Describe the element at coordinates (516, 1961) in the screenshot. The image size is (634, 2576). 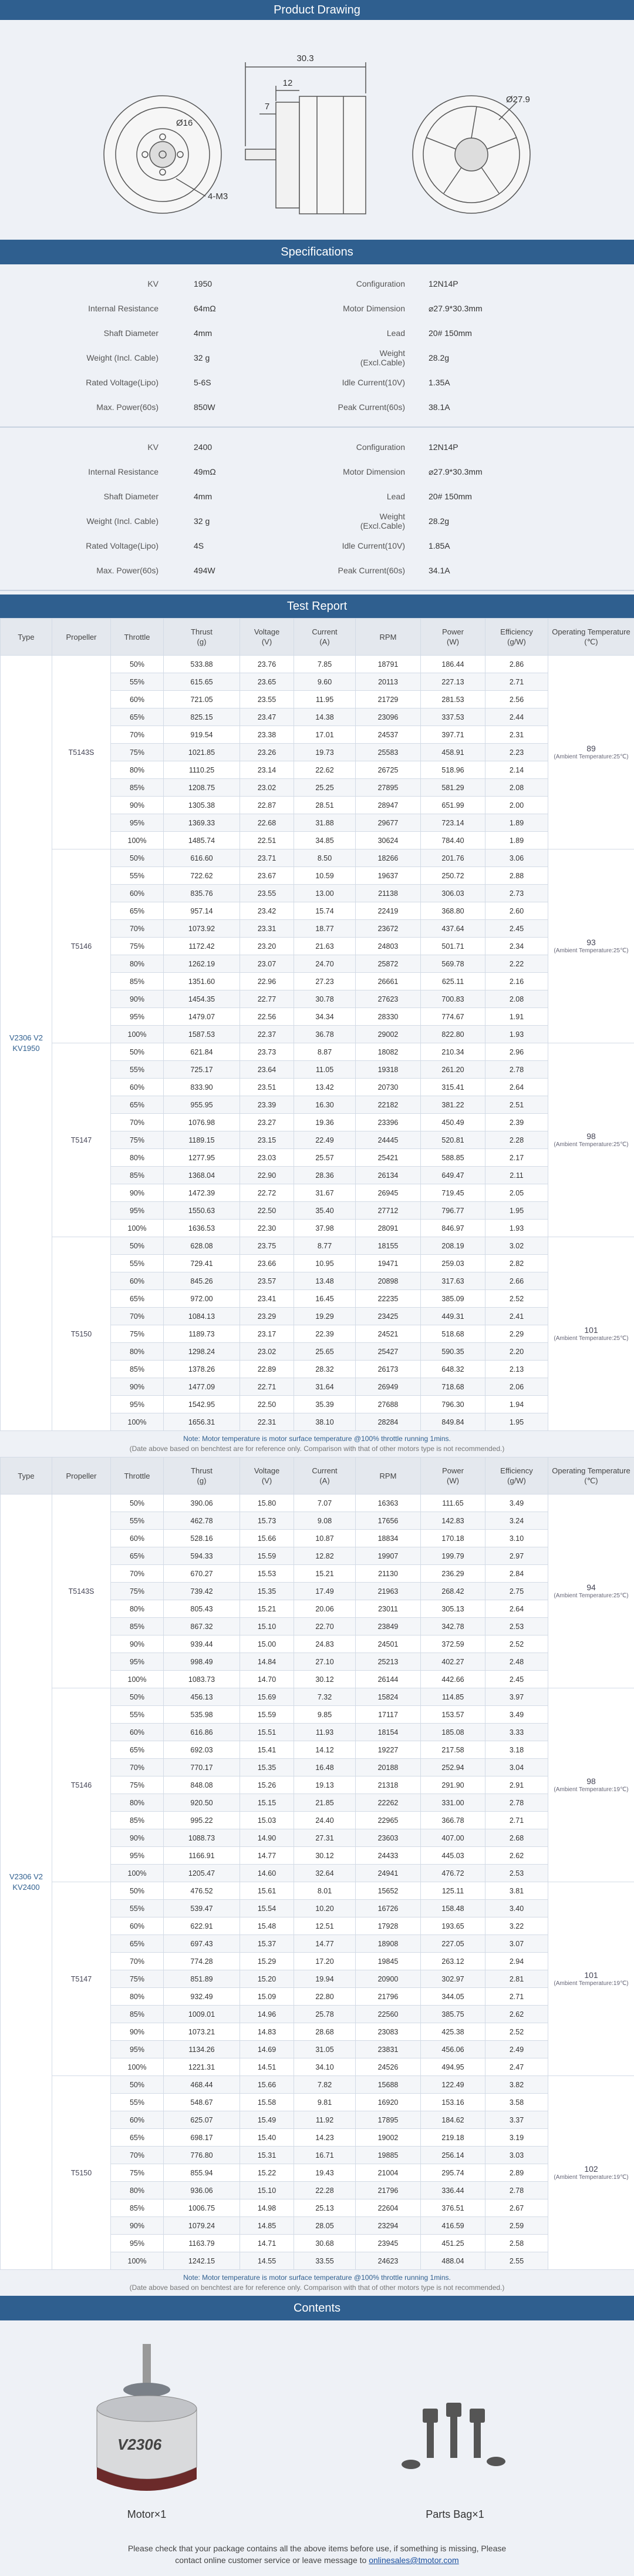
I see `data-cell: 2.94` at that location.